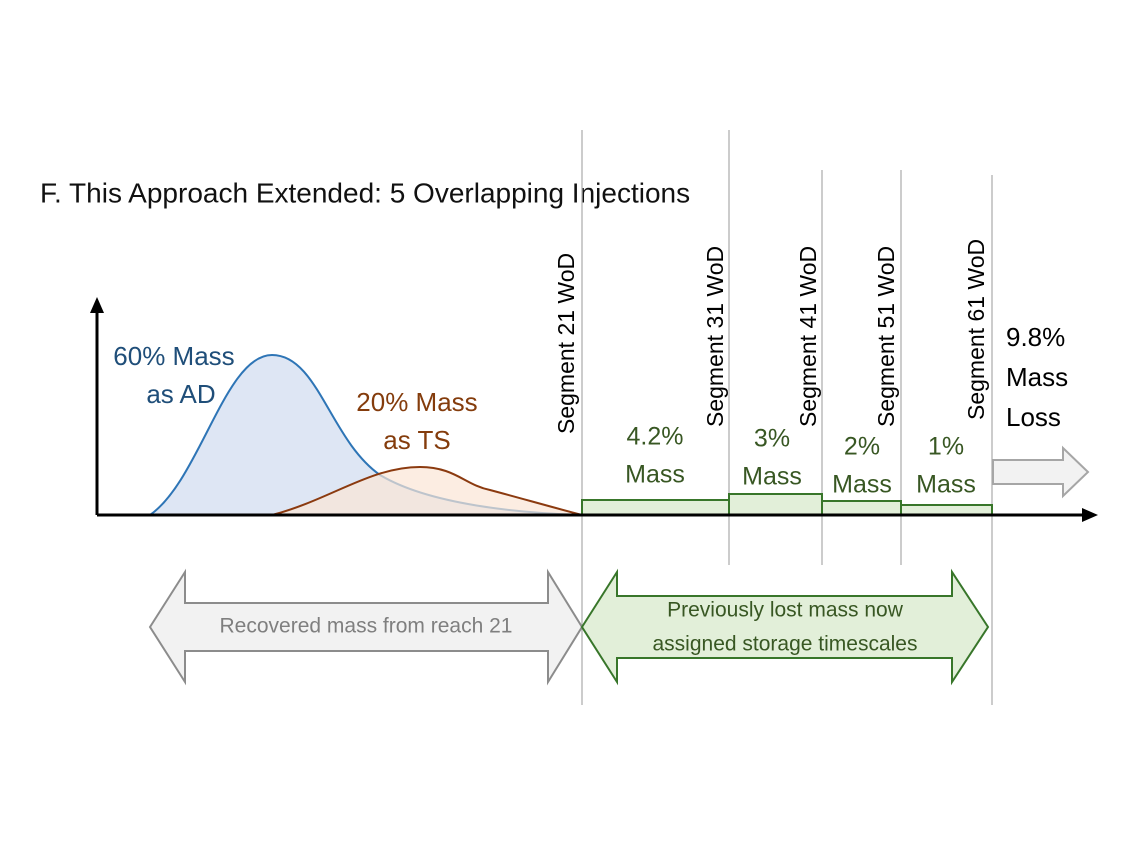 This screenshot has width=1140, height=860. What do you see at coordinates (715, 336) in the screenshot?
I see `segment-label: Segment 31 WoD` at bounding box center [715, 336].